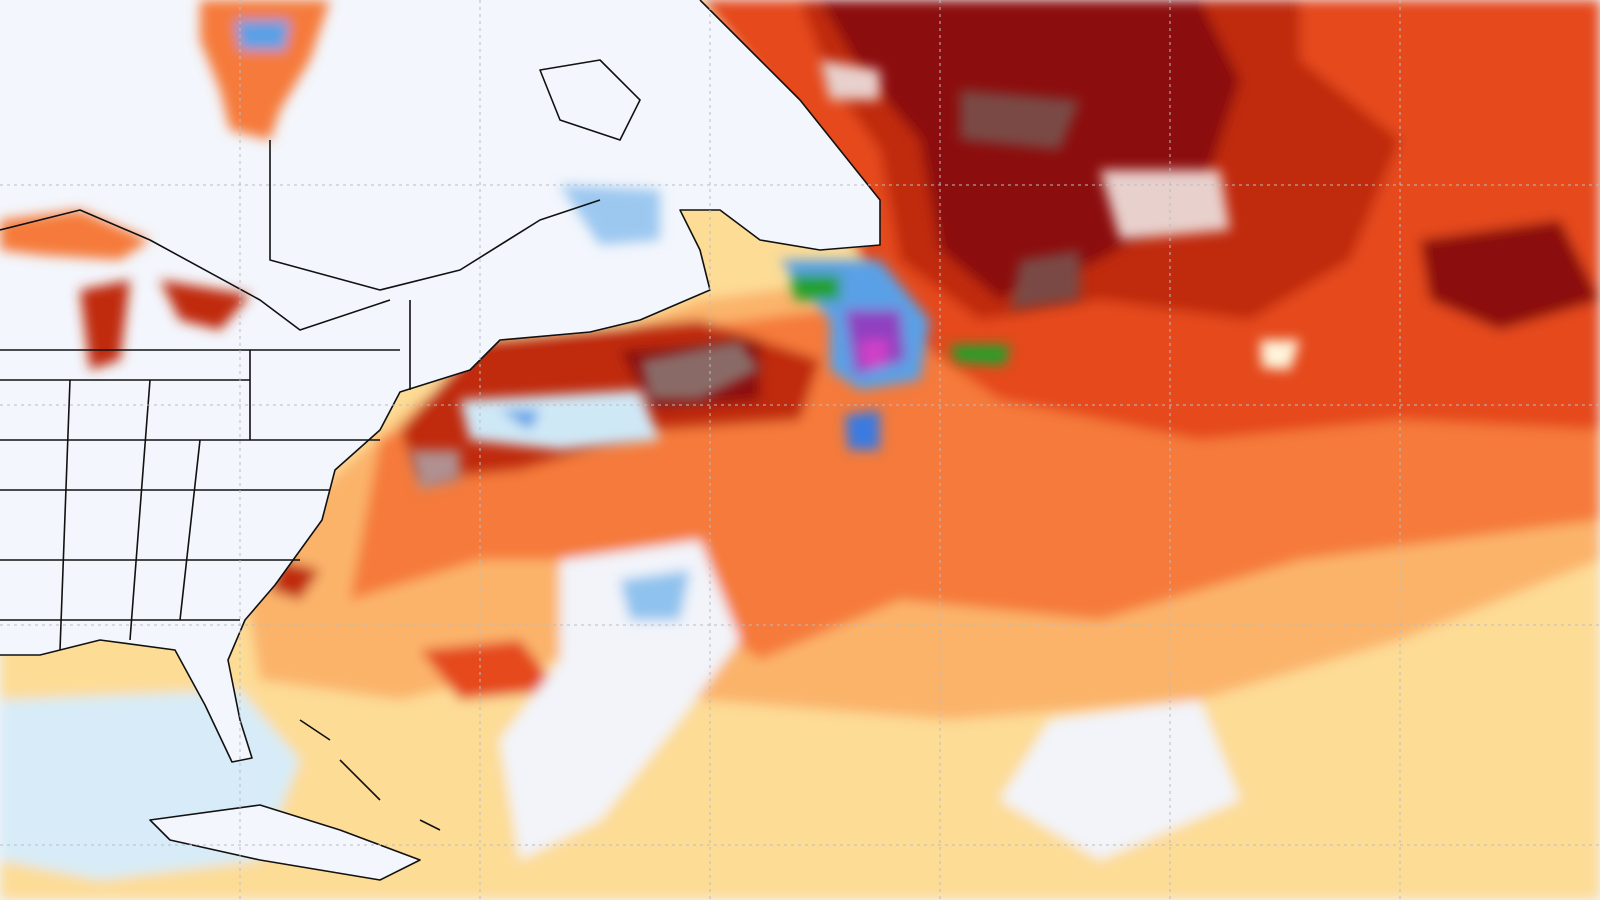 This screenshot has width=1600, height=900. What do you see at coordinates (875, 354) in the screenshot?
I see `extreme-cold-core` at bounding box center [875, 354].